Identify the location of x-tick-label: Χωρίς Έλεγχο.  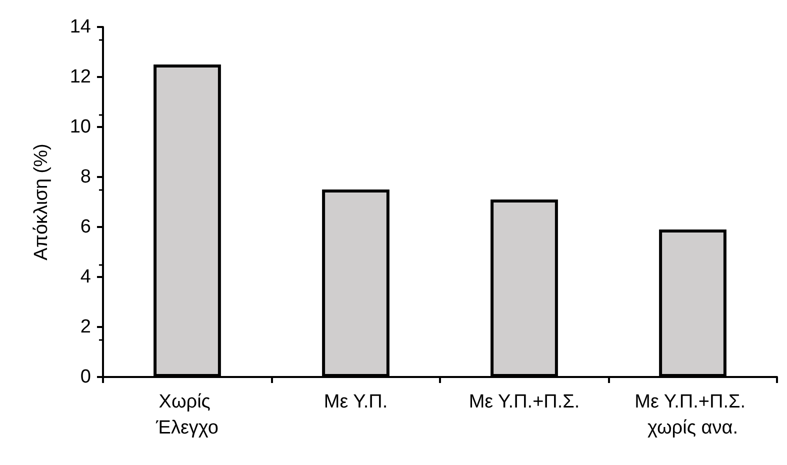
(186, 415).